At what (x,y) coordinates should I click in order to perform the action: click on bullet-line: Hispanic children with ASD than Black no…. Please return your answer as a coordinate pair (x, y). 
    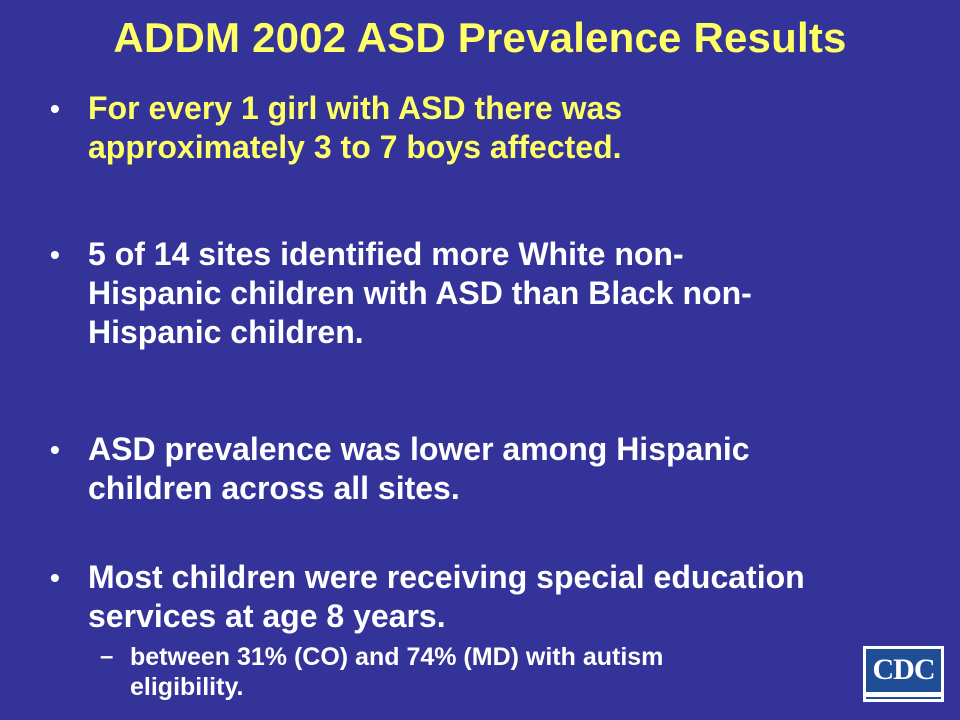
    Looking at the image, I should click on (420, 293).